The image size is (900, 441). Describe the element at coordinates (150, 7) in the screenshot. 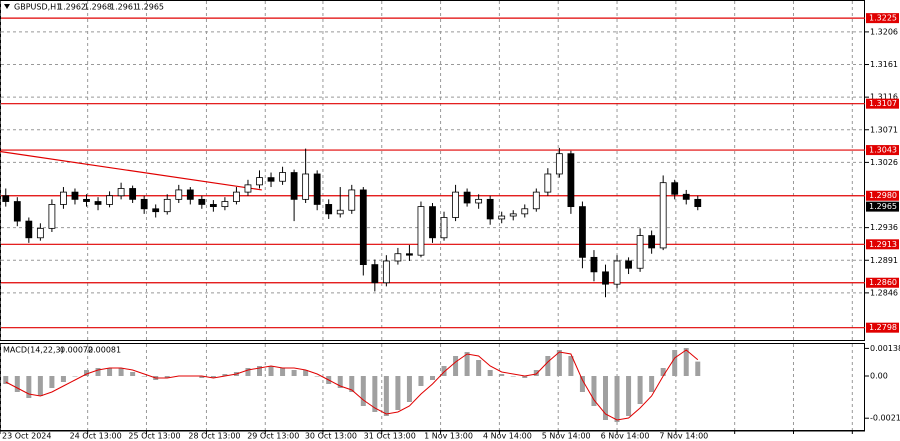

I see `ohlc-readout: 1.2965` at that location.